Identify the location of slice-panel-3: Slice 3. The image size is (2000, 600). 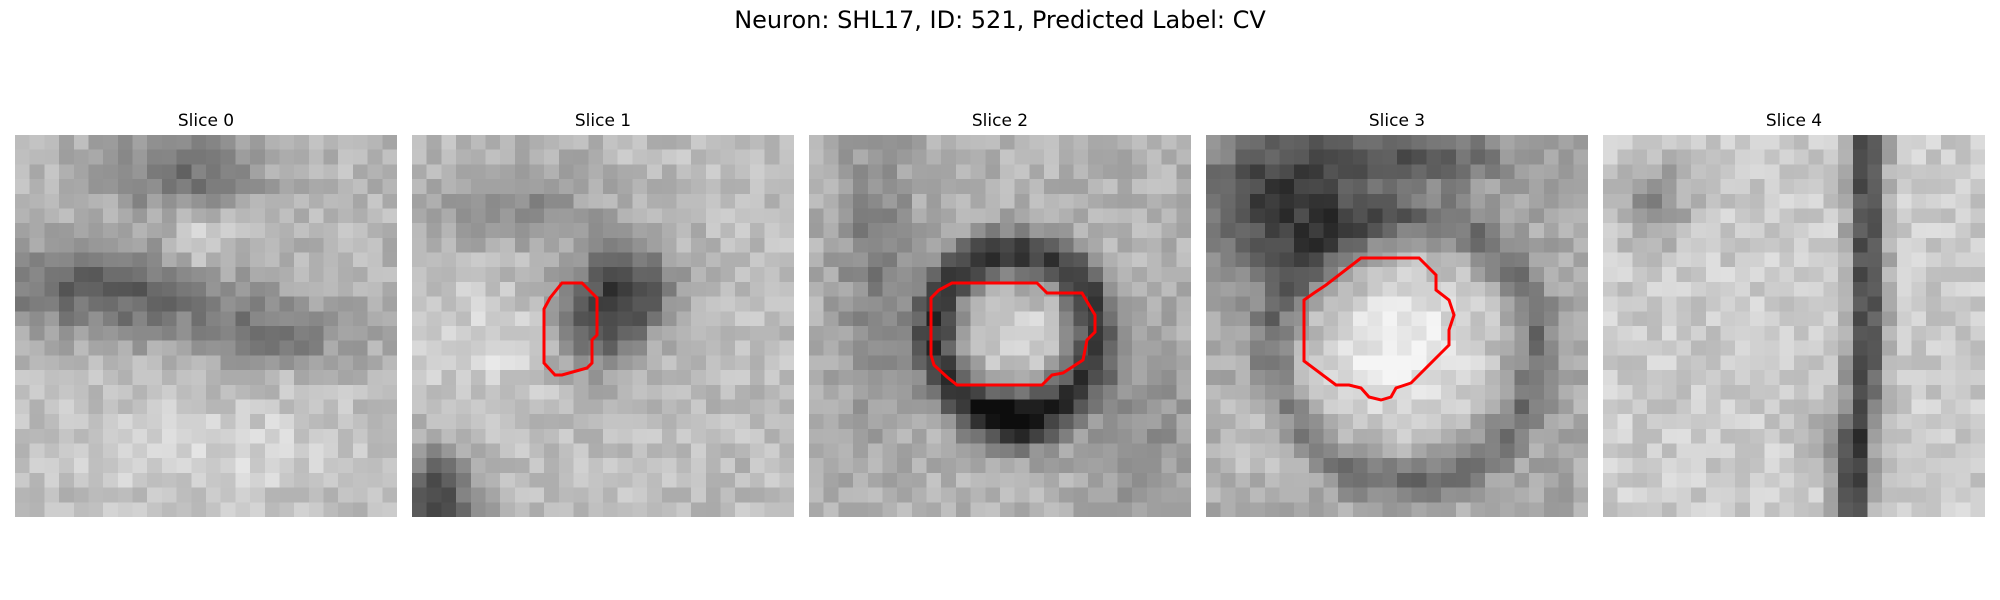
(1397, 312).